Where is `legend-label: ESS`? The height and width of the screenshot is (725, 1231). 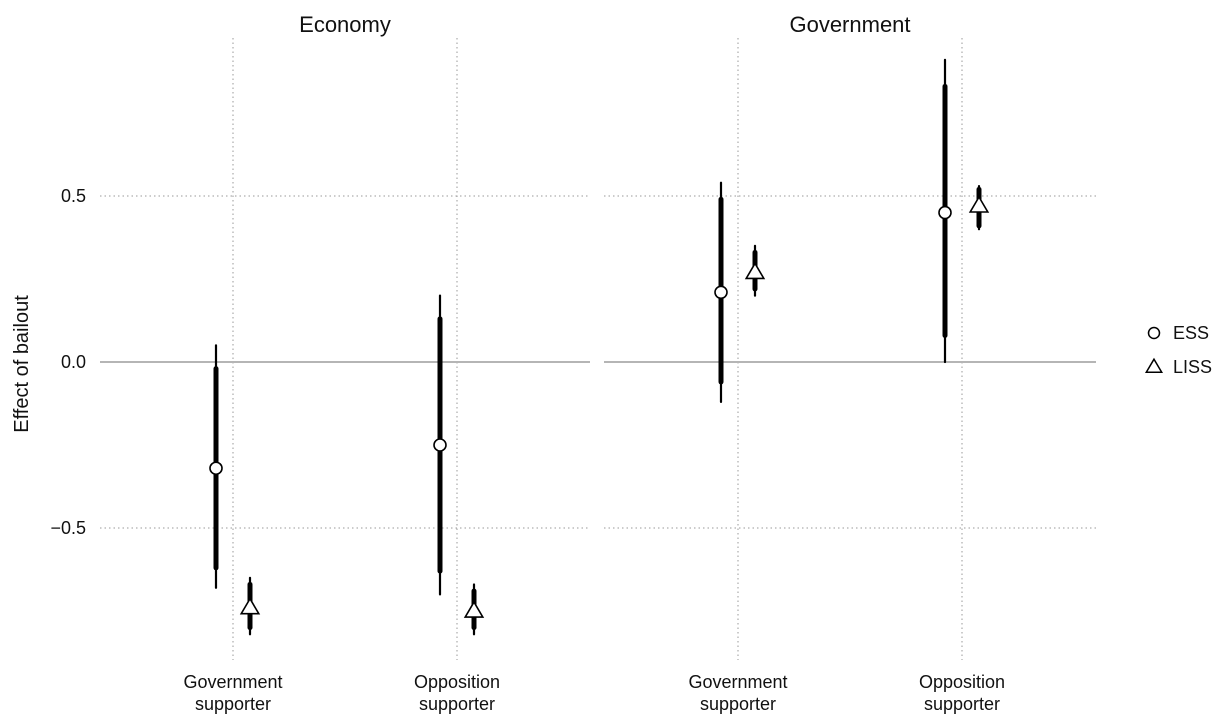
legend-label: ESS is located at coordinates (1191, 333).